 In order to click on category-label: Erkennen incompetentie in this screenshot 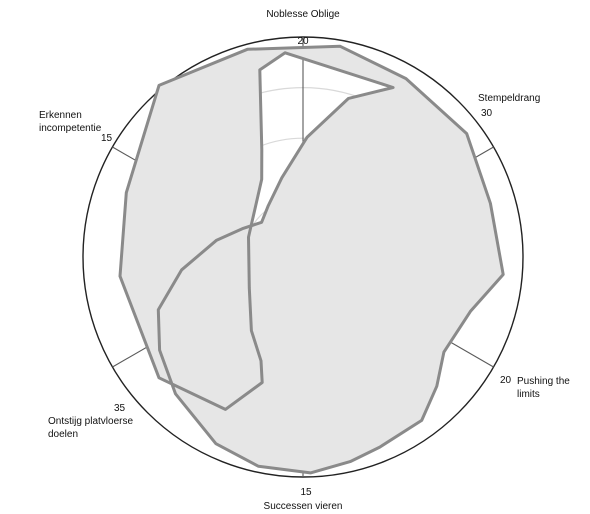, I will do `click(70, 122)`.